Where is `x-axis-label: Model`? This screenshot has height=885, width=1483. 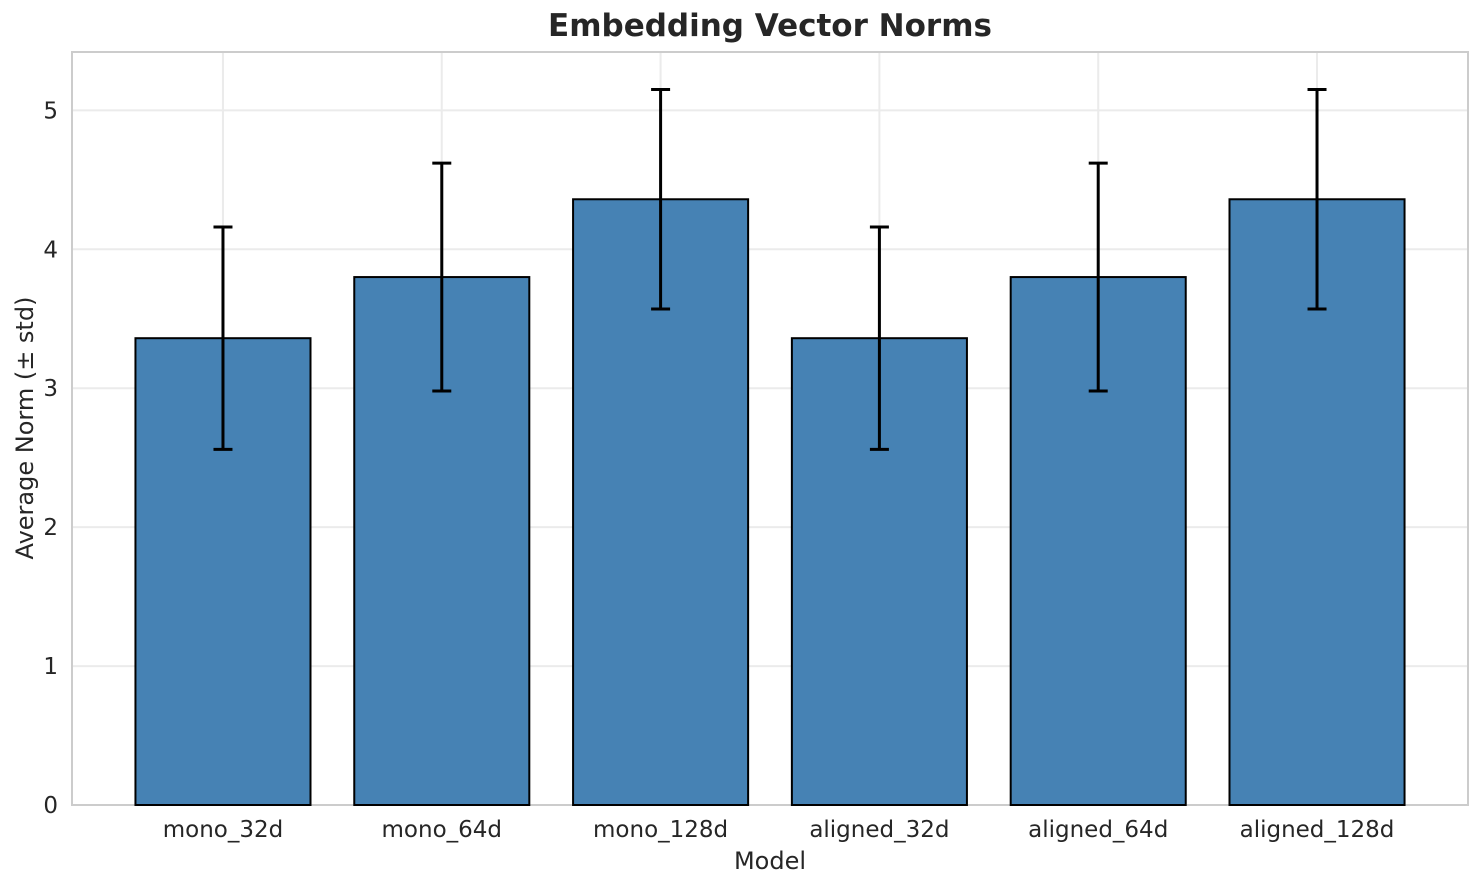
x-axis-label: Model is located at coordinates (770, 861).